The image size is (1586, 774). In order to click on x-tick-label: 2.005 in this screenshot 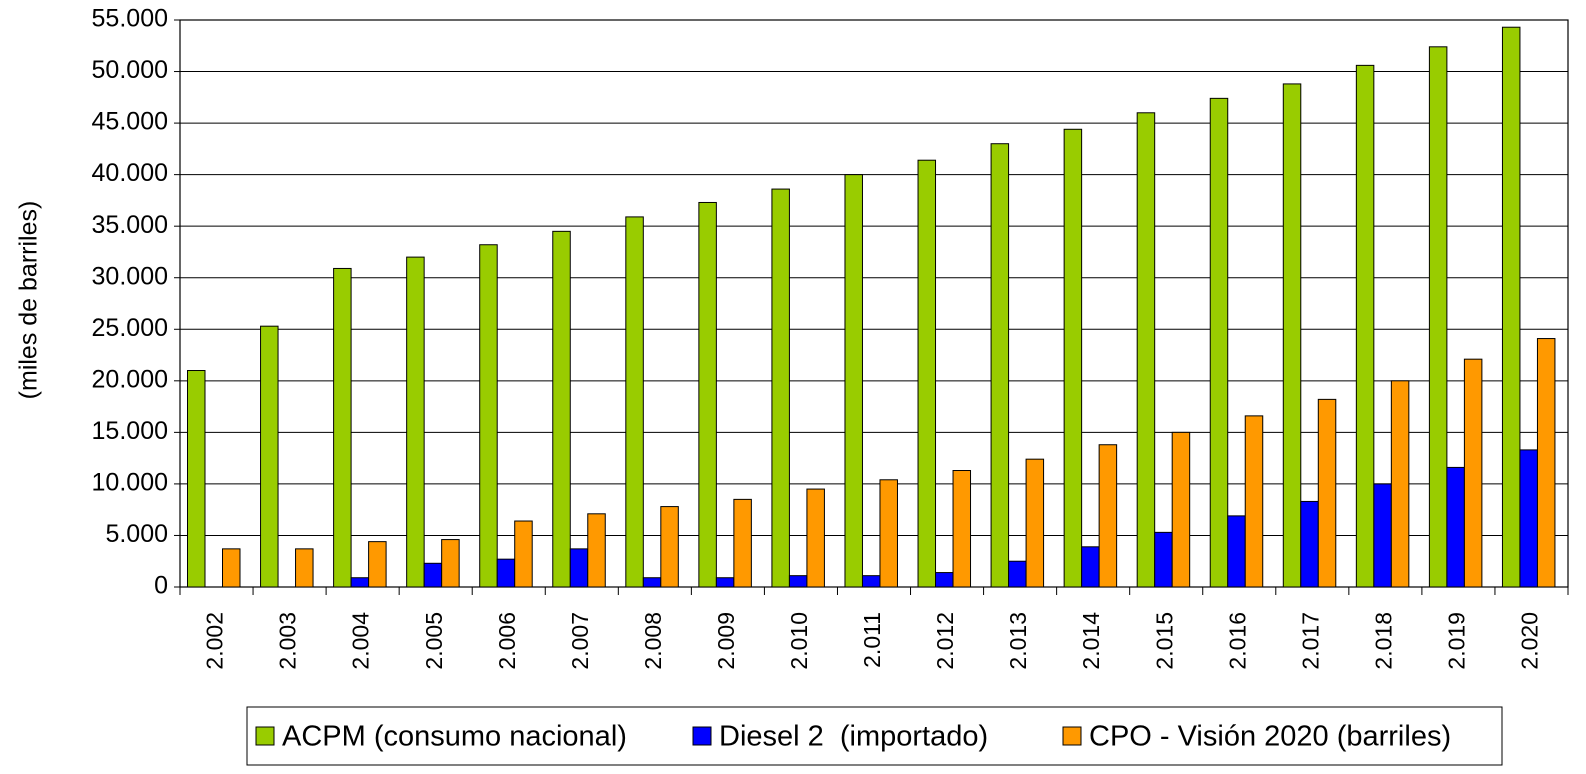, I will do `click(434, 641)`.